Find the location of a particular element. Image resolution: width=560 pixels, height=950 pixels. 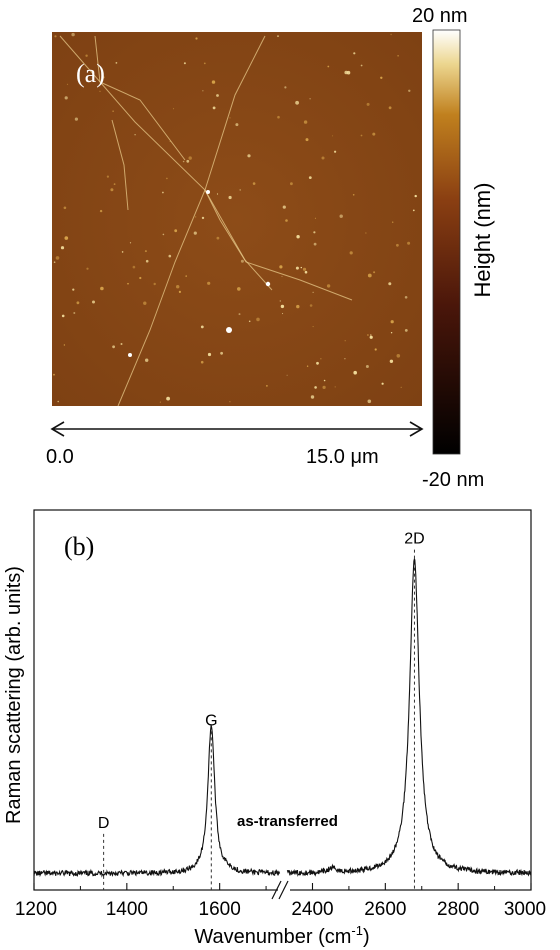

x-ticks: 1200 1400 1600 2400 2600 2800 3000 is located at coordinates (280, 901).